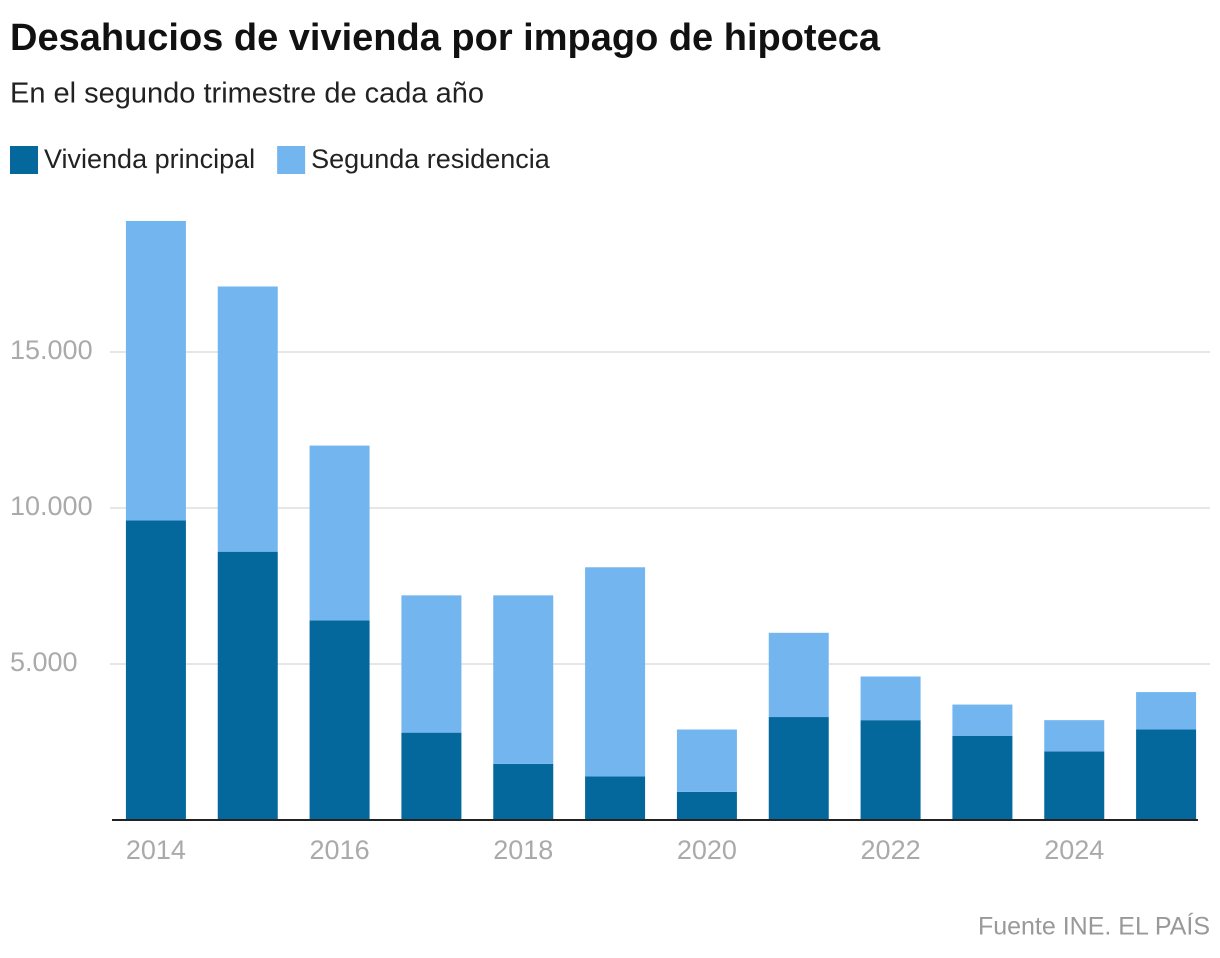  Describe the element at coordinates (51, 506) in the screenshot. I see `y-tick-label: 10.000` at that location.